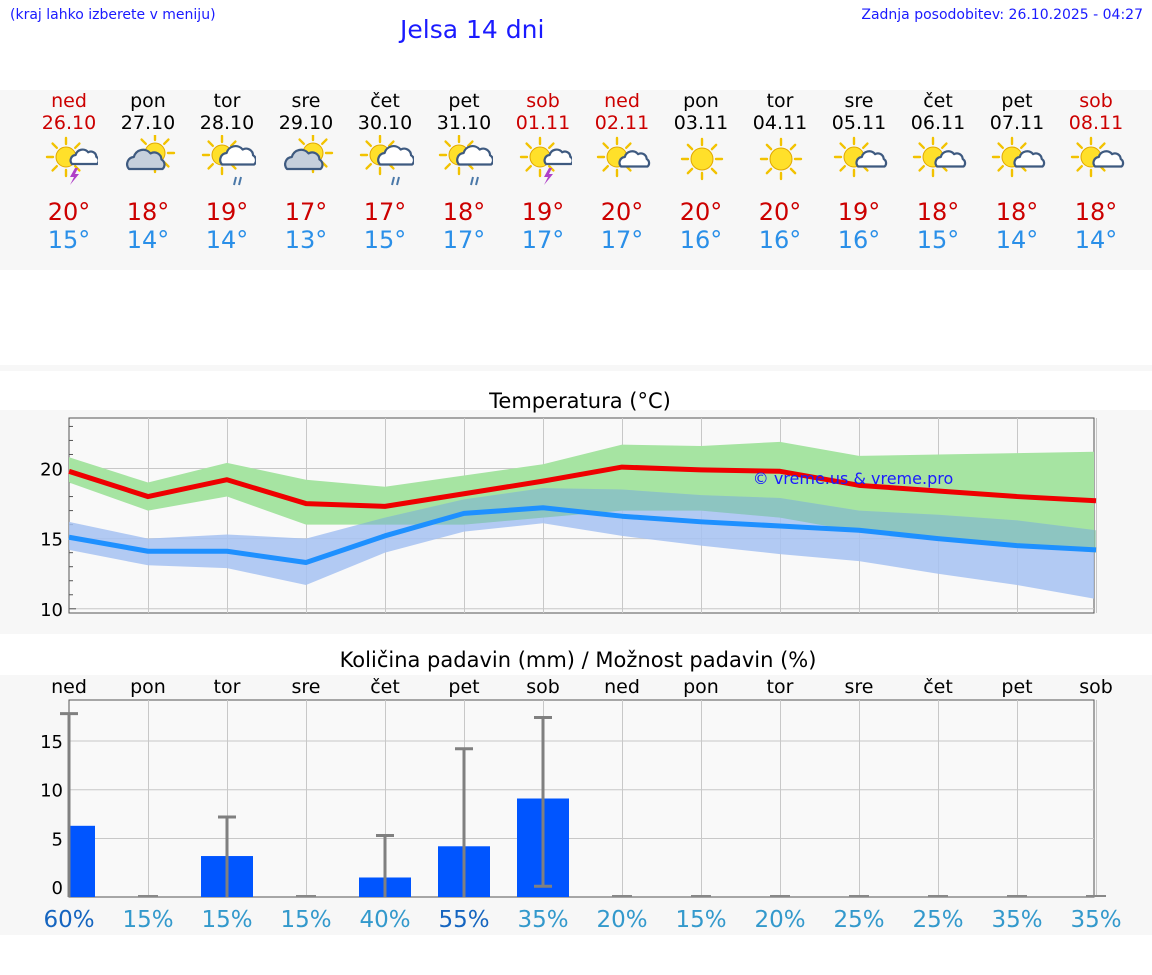 This screenshot has height=975, width=1152. I want to click on min-temp-line, so click(582, 535).